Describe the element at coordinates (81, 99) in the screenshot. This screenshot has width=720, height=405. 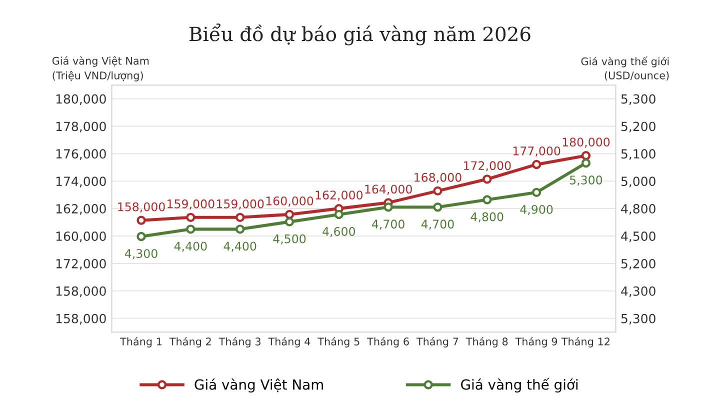
I see `category-label: 180,000` at that location.